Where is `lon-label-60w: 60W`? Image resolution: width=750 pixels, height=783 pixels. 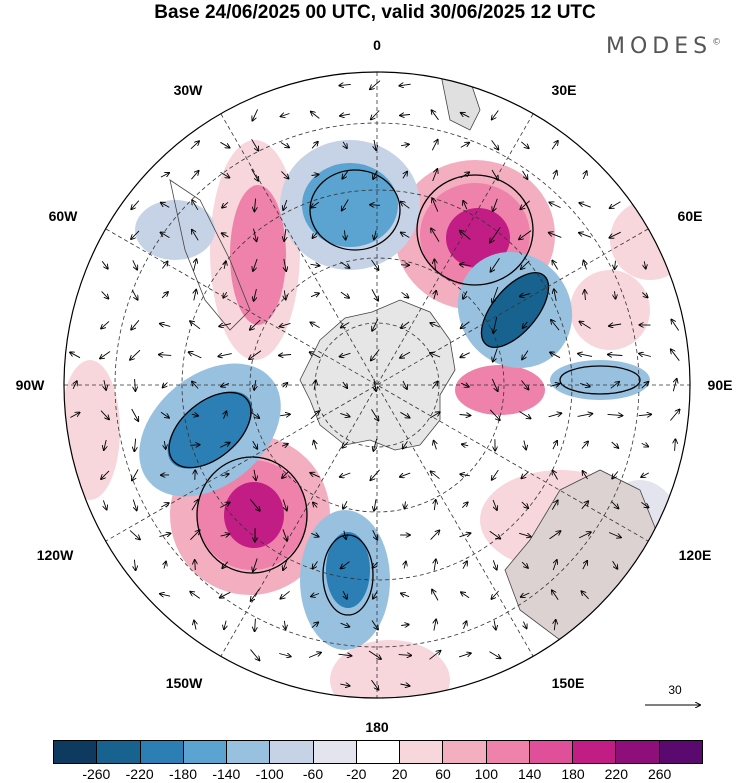
lon-label-60w: 60W is located at coordinates (63, 216).